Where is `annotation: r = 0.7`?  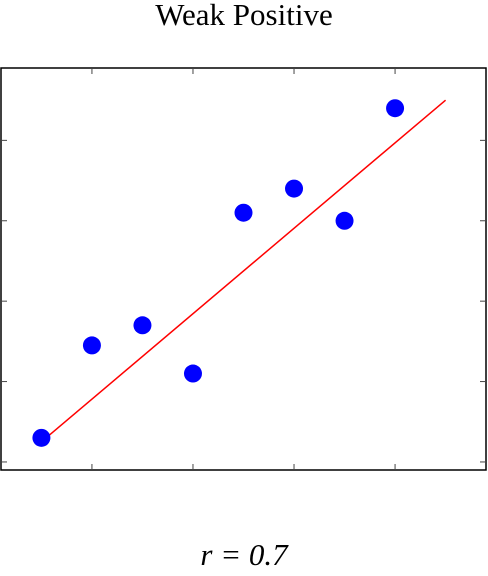
annotation: r = 0.7 is located at coordinates (244, 554).